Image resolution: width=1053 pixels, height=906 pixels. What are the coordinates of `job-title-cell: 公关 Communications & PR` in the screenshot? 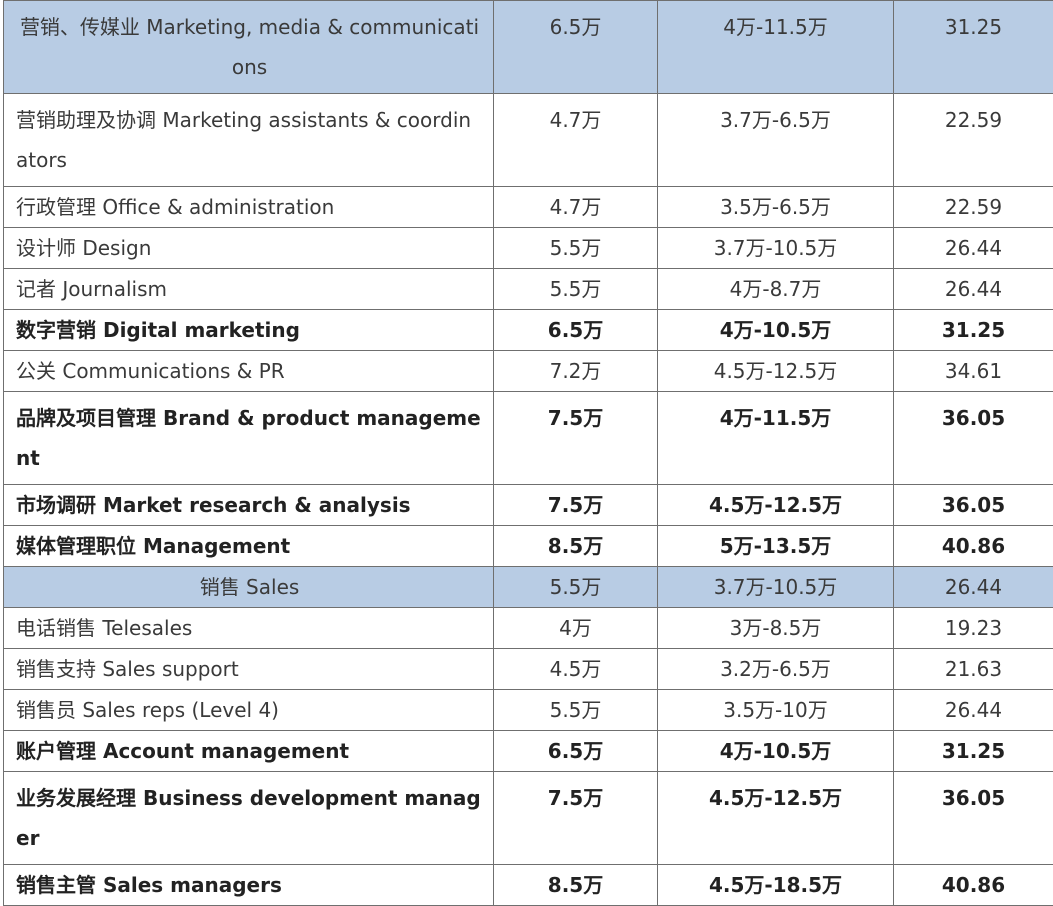 It's located at (249, 371).